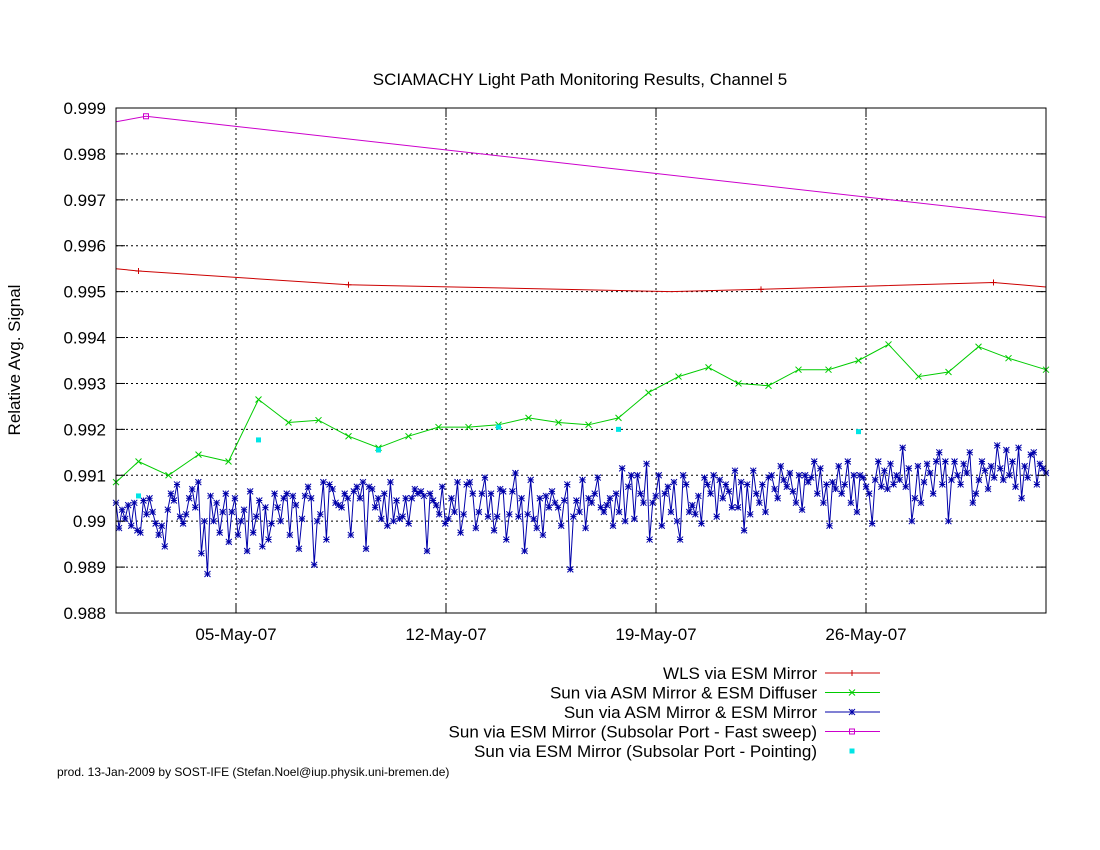  I want to click on y-tick-label: 0.991, so click(84, 475).